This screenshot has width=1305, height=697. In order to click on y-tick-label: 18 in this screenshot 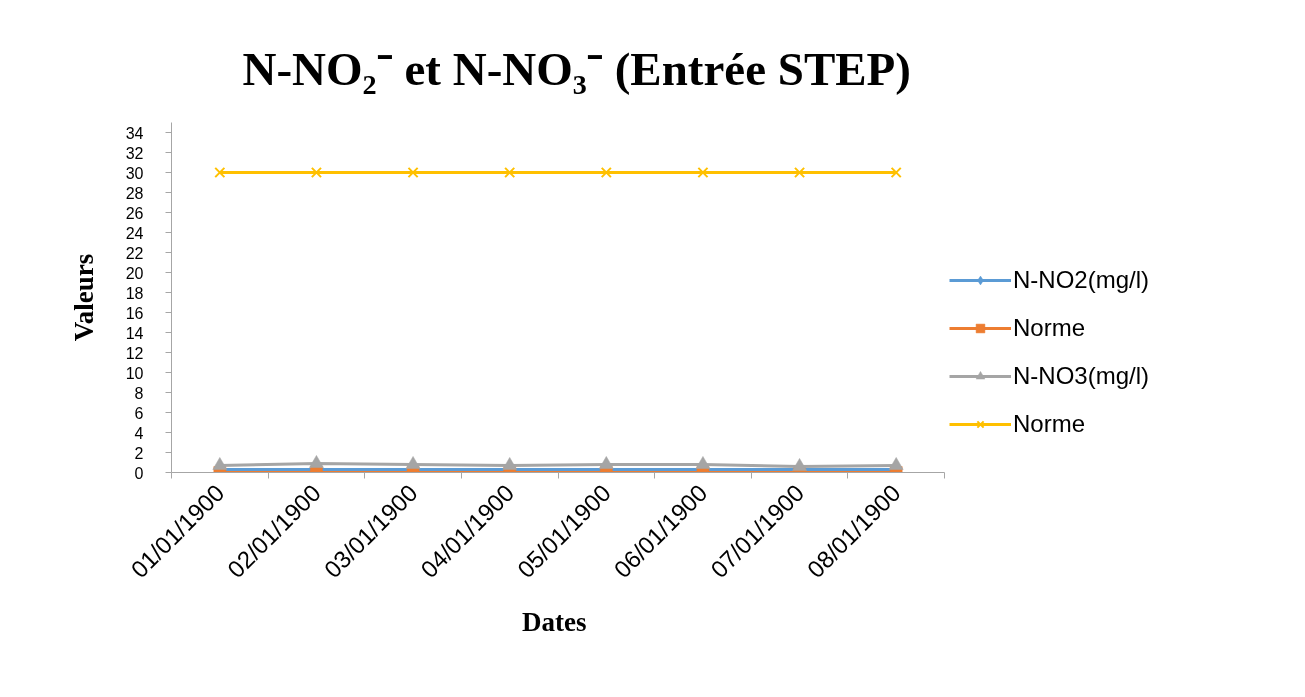, I will do `click(134, 293)`.